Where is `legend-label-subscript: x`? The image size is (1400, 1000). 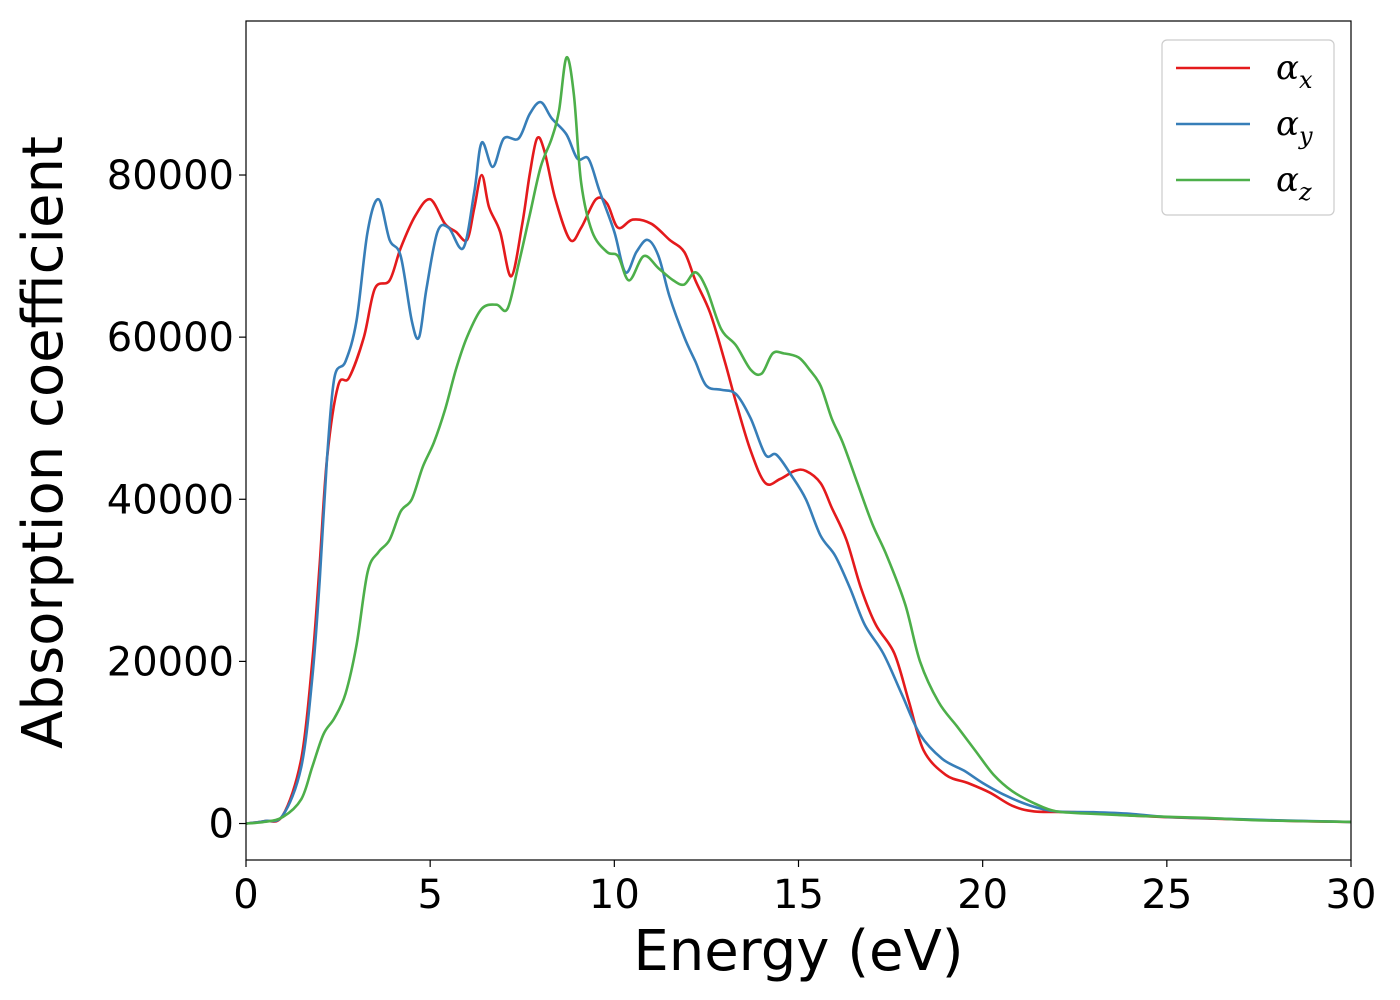 legend-label-subscript: x is located at coordinates (1306, 80).